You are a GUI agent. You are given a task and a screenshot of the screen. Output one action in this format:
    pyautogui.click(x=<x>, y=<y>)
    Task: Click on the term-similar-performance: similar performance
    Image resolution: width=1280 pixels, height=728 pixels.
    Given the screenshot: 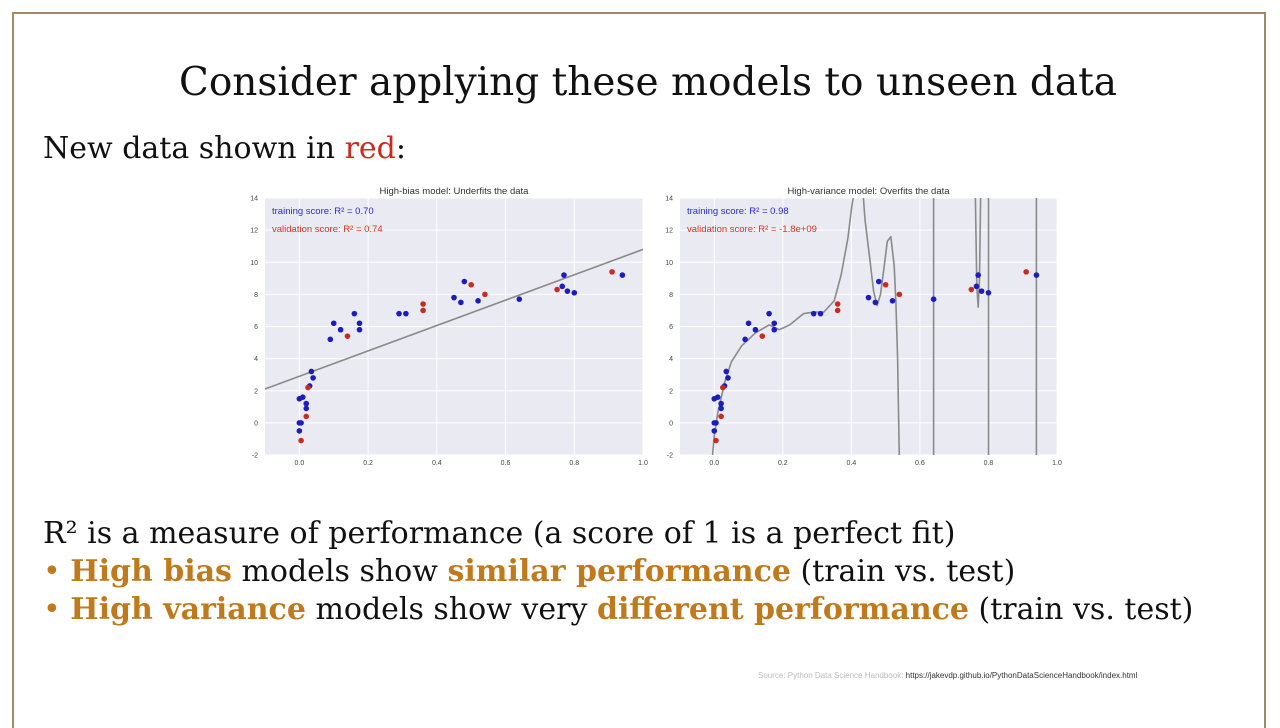 What is the action you would take?
    pyautogui.click(x=619, y=571)
    